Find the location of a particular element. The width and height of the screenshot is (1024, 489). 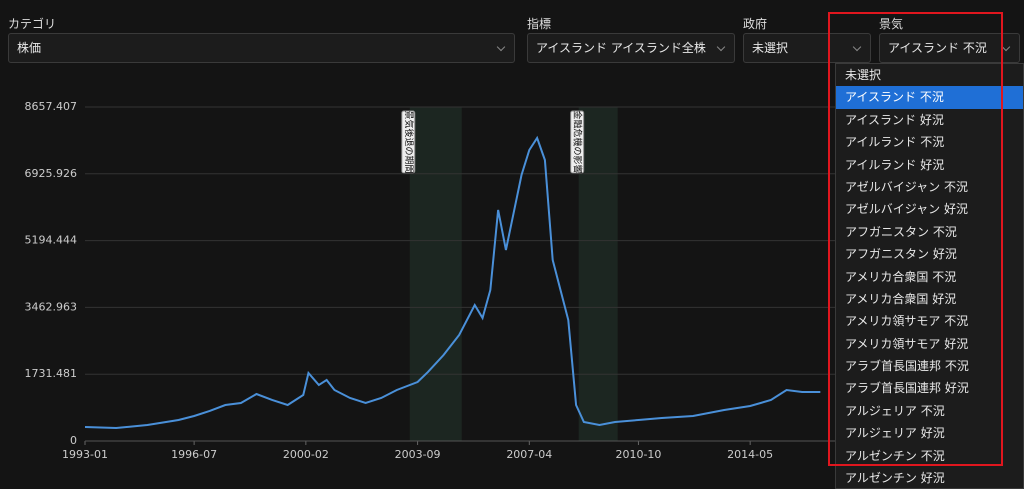

x-tick-label: 2010-10 is located at coordinates (638, 454).